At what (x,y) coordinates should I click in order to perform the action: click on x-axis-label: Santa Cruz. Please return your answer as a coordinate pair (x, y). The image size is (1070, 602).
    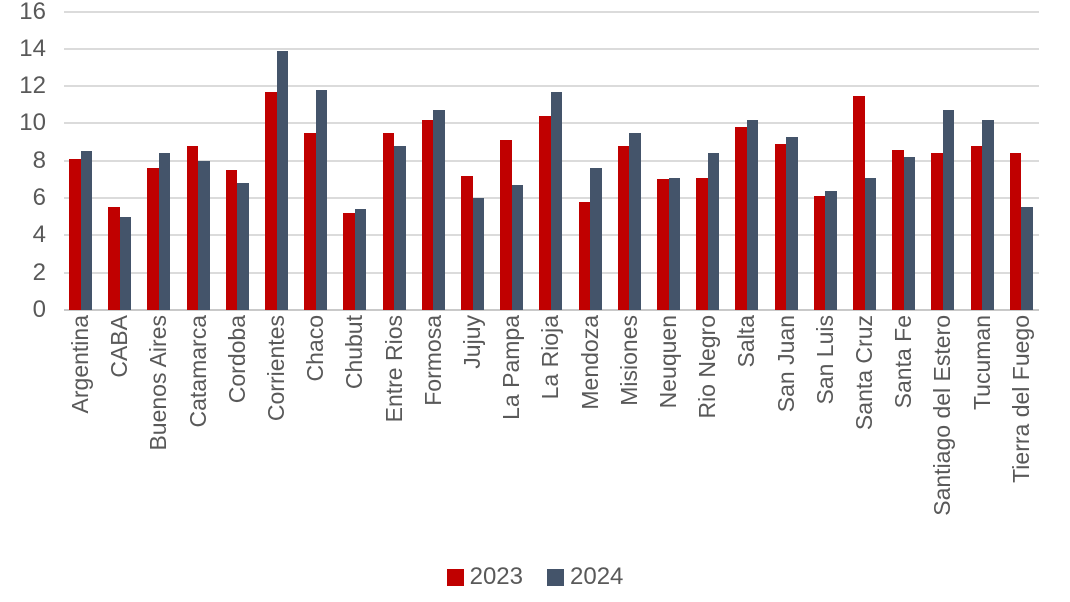
    Looking at the image, I should click on (863, 373).